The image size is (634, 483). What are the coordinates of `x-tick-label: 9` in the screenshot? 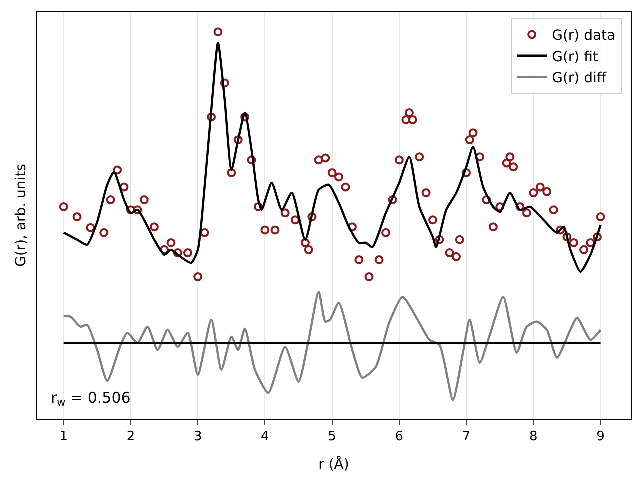 It's located at (600, 437).